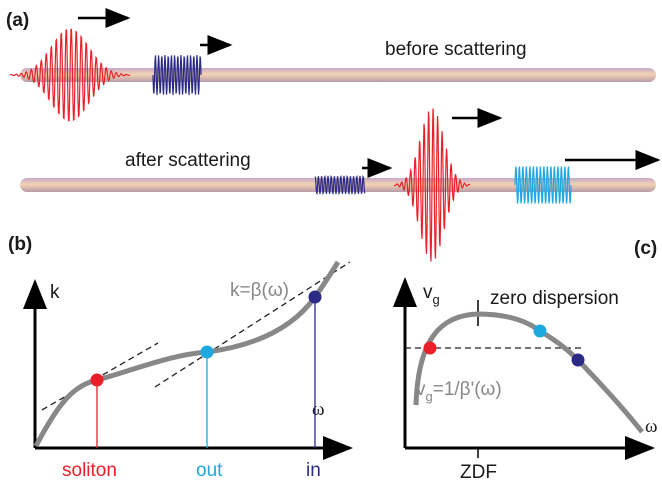 This screenshot has width=662, height=483. What do you see at coordinates (209, 470) in the screenshot?
I see `marker-label: out` at bounding box center [209, 470].